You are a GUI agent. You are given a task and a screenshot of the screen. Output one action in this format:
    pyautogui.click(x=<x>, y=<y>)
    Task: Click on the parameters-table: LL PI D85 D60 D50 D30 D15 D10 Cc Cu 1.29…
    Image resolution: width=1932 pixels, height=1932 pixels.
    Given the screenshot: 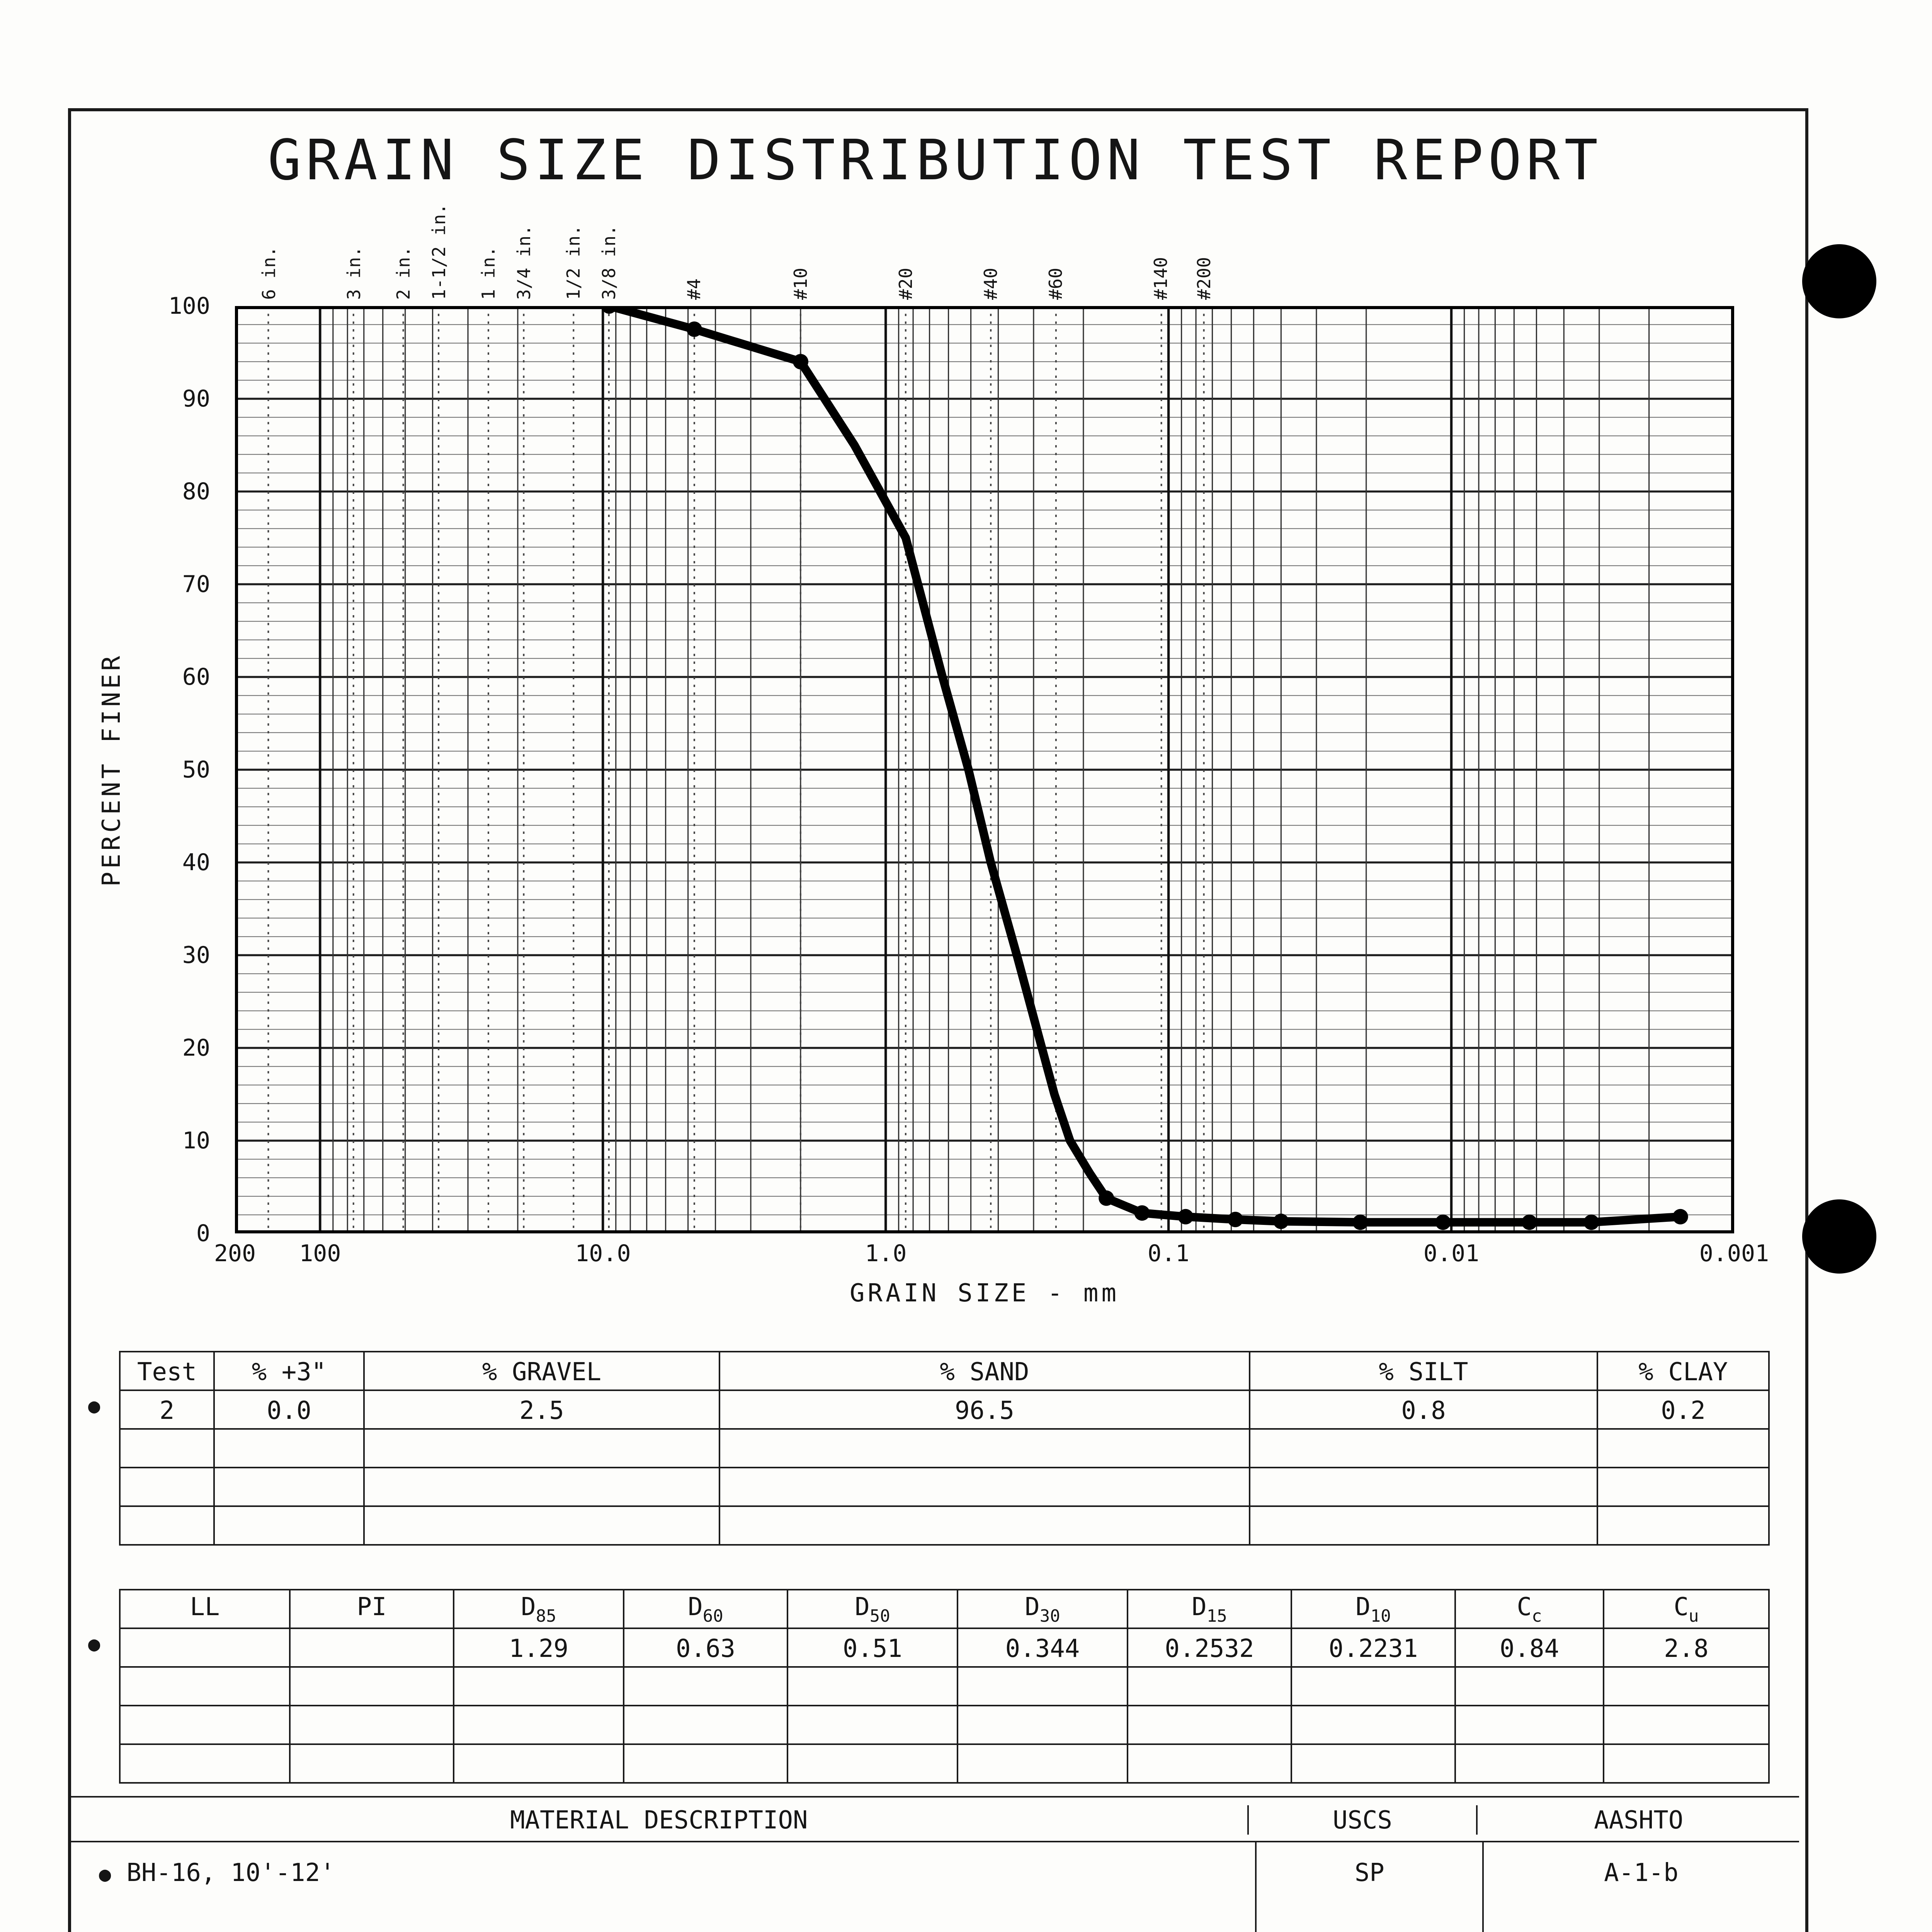 What is the action you would take?
    pyautogui.click(x=944, y=1686)
    